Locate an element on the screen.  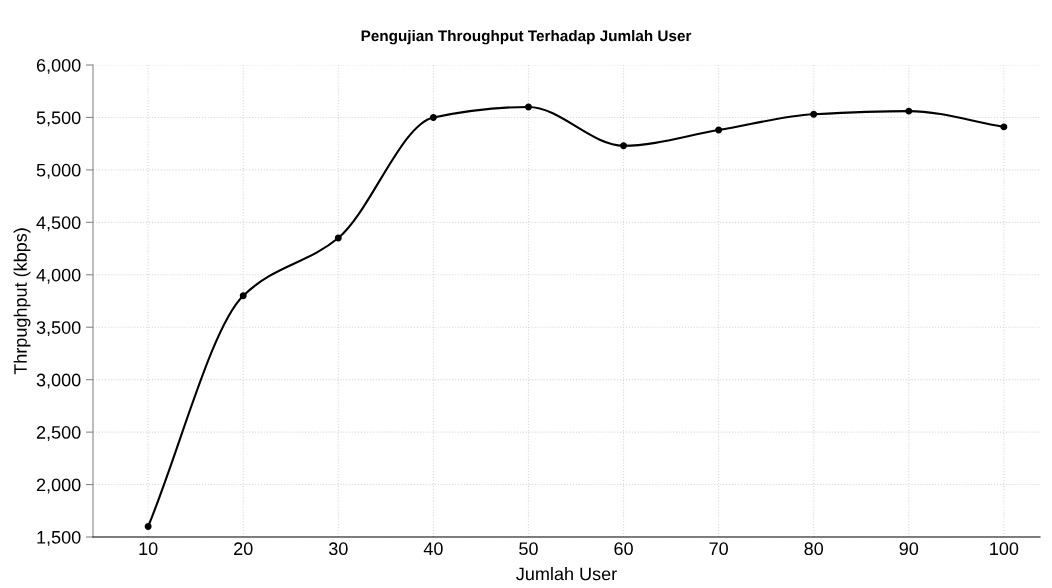
y-tick-label: 3,500 is located at coordinates (58, 329).